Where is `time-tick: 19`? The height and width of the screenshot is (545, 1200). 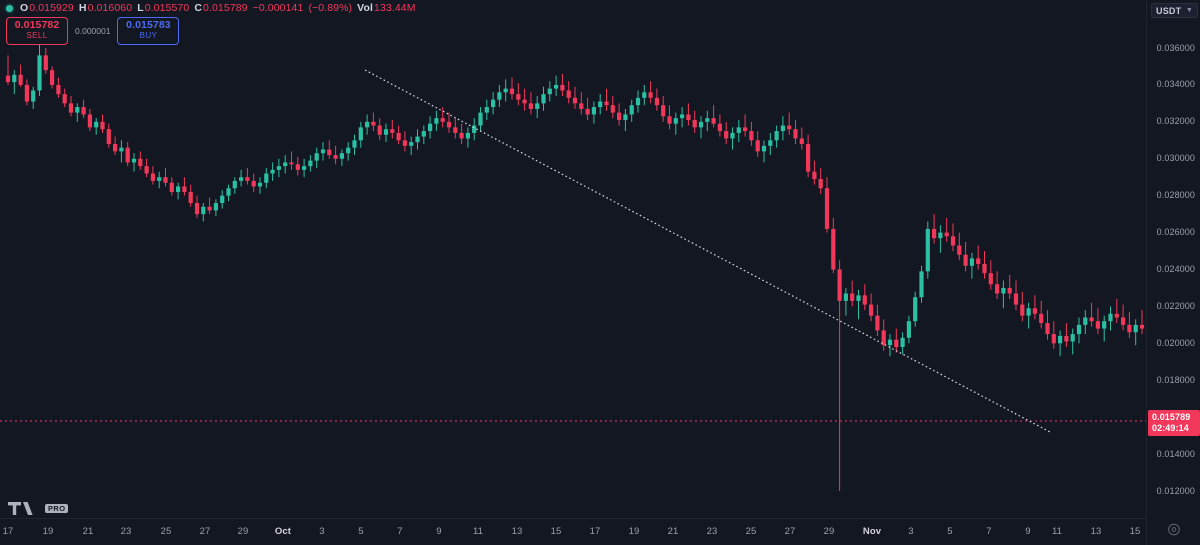
time-tick: 19 is located at coordinates (634, 531).